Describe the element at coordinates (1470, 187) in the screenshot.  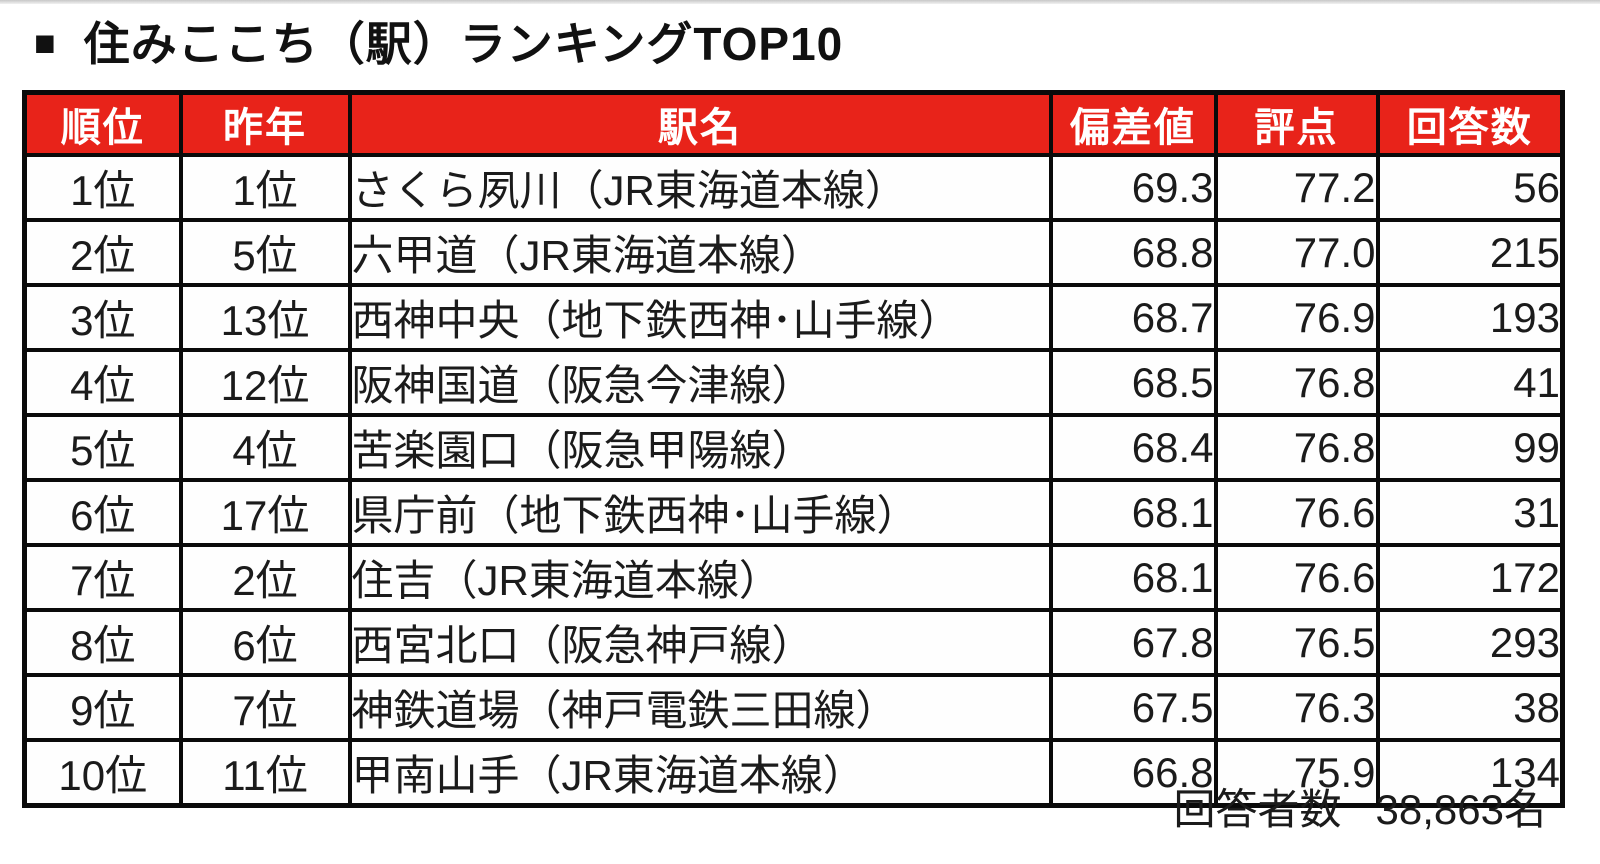
I see `cell-responses: 56` at that location.